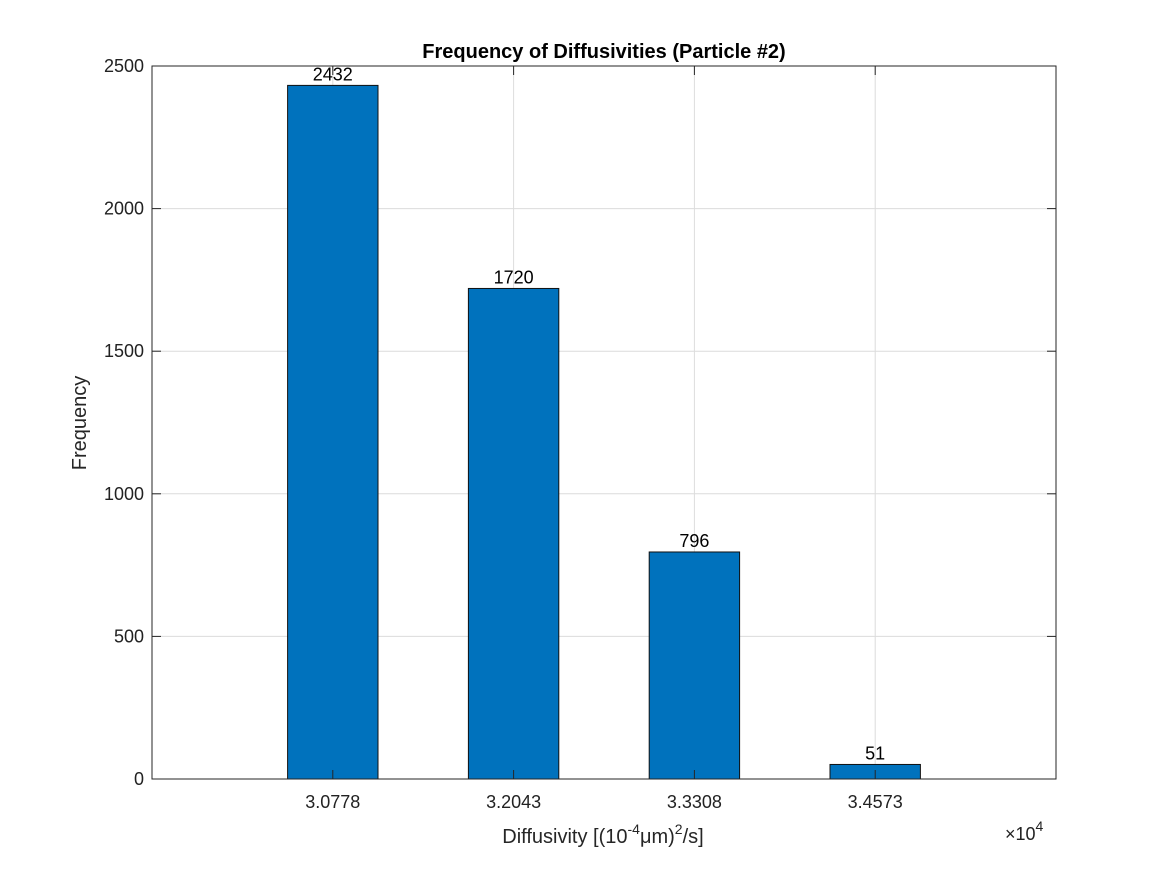 Image resolution: width=1167 pixels, height=880 pixels. I want to click on data-label: 51, so click(875, 753).